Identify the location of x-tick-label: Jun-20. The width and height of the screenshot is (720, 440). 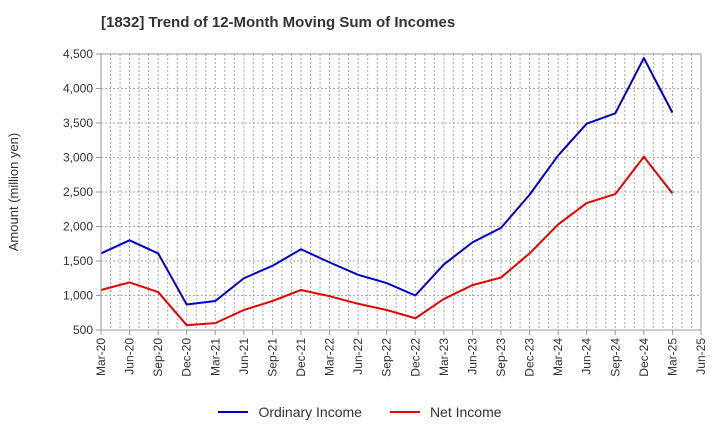
(130, 356).